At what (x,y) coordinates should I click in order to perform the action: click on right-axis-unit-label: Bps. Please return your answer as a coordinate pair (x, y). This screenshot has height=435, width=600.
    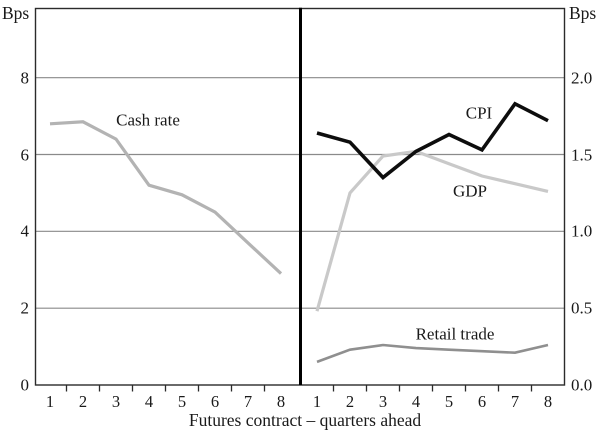
    Looking at the image, I should click on (583, 13).